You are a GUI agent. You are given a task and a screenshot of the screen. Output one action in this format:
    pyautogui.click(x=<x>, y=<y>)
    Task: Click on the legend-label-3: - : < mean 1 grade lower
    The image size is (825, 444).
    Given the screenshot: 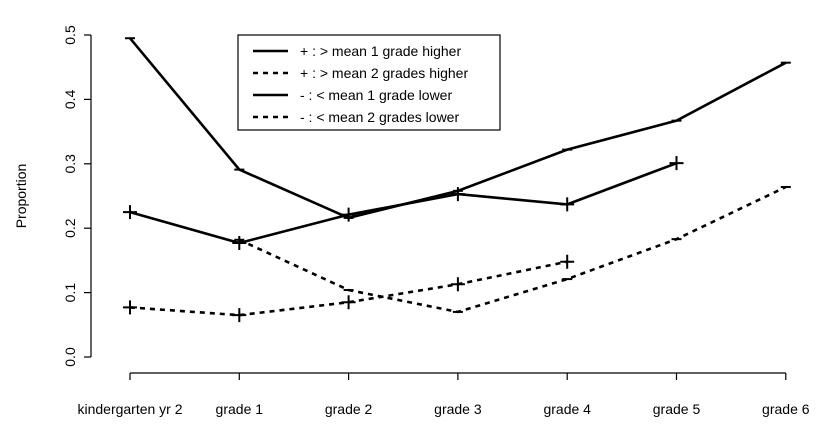 What is the action you would take?
    pyautogui.click(x=376, y=95)
    